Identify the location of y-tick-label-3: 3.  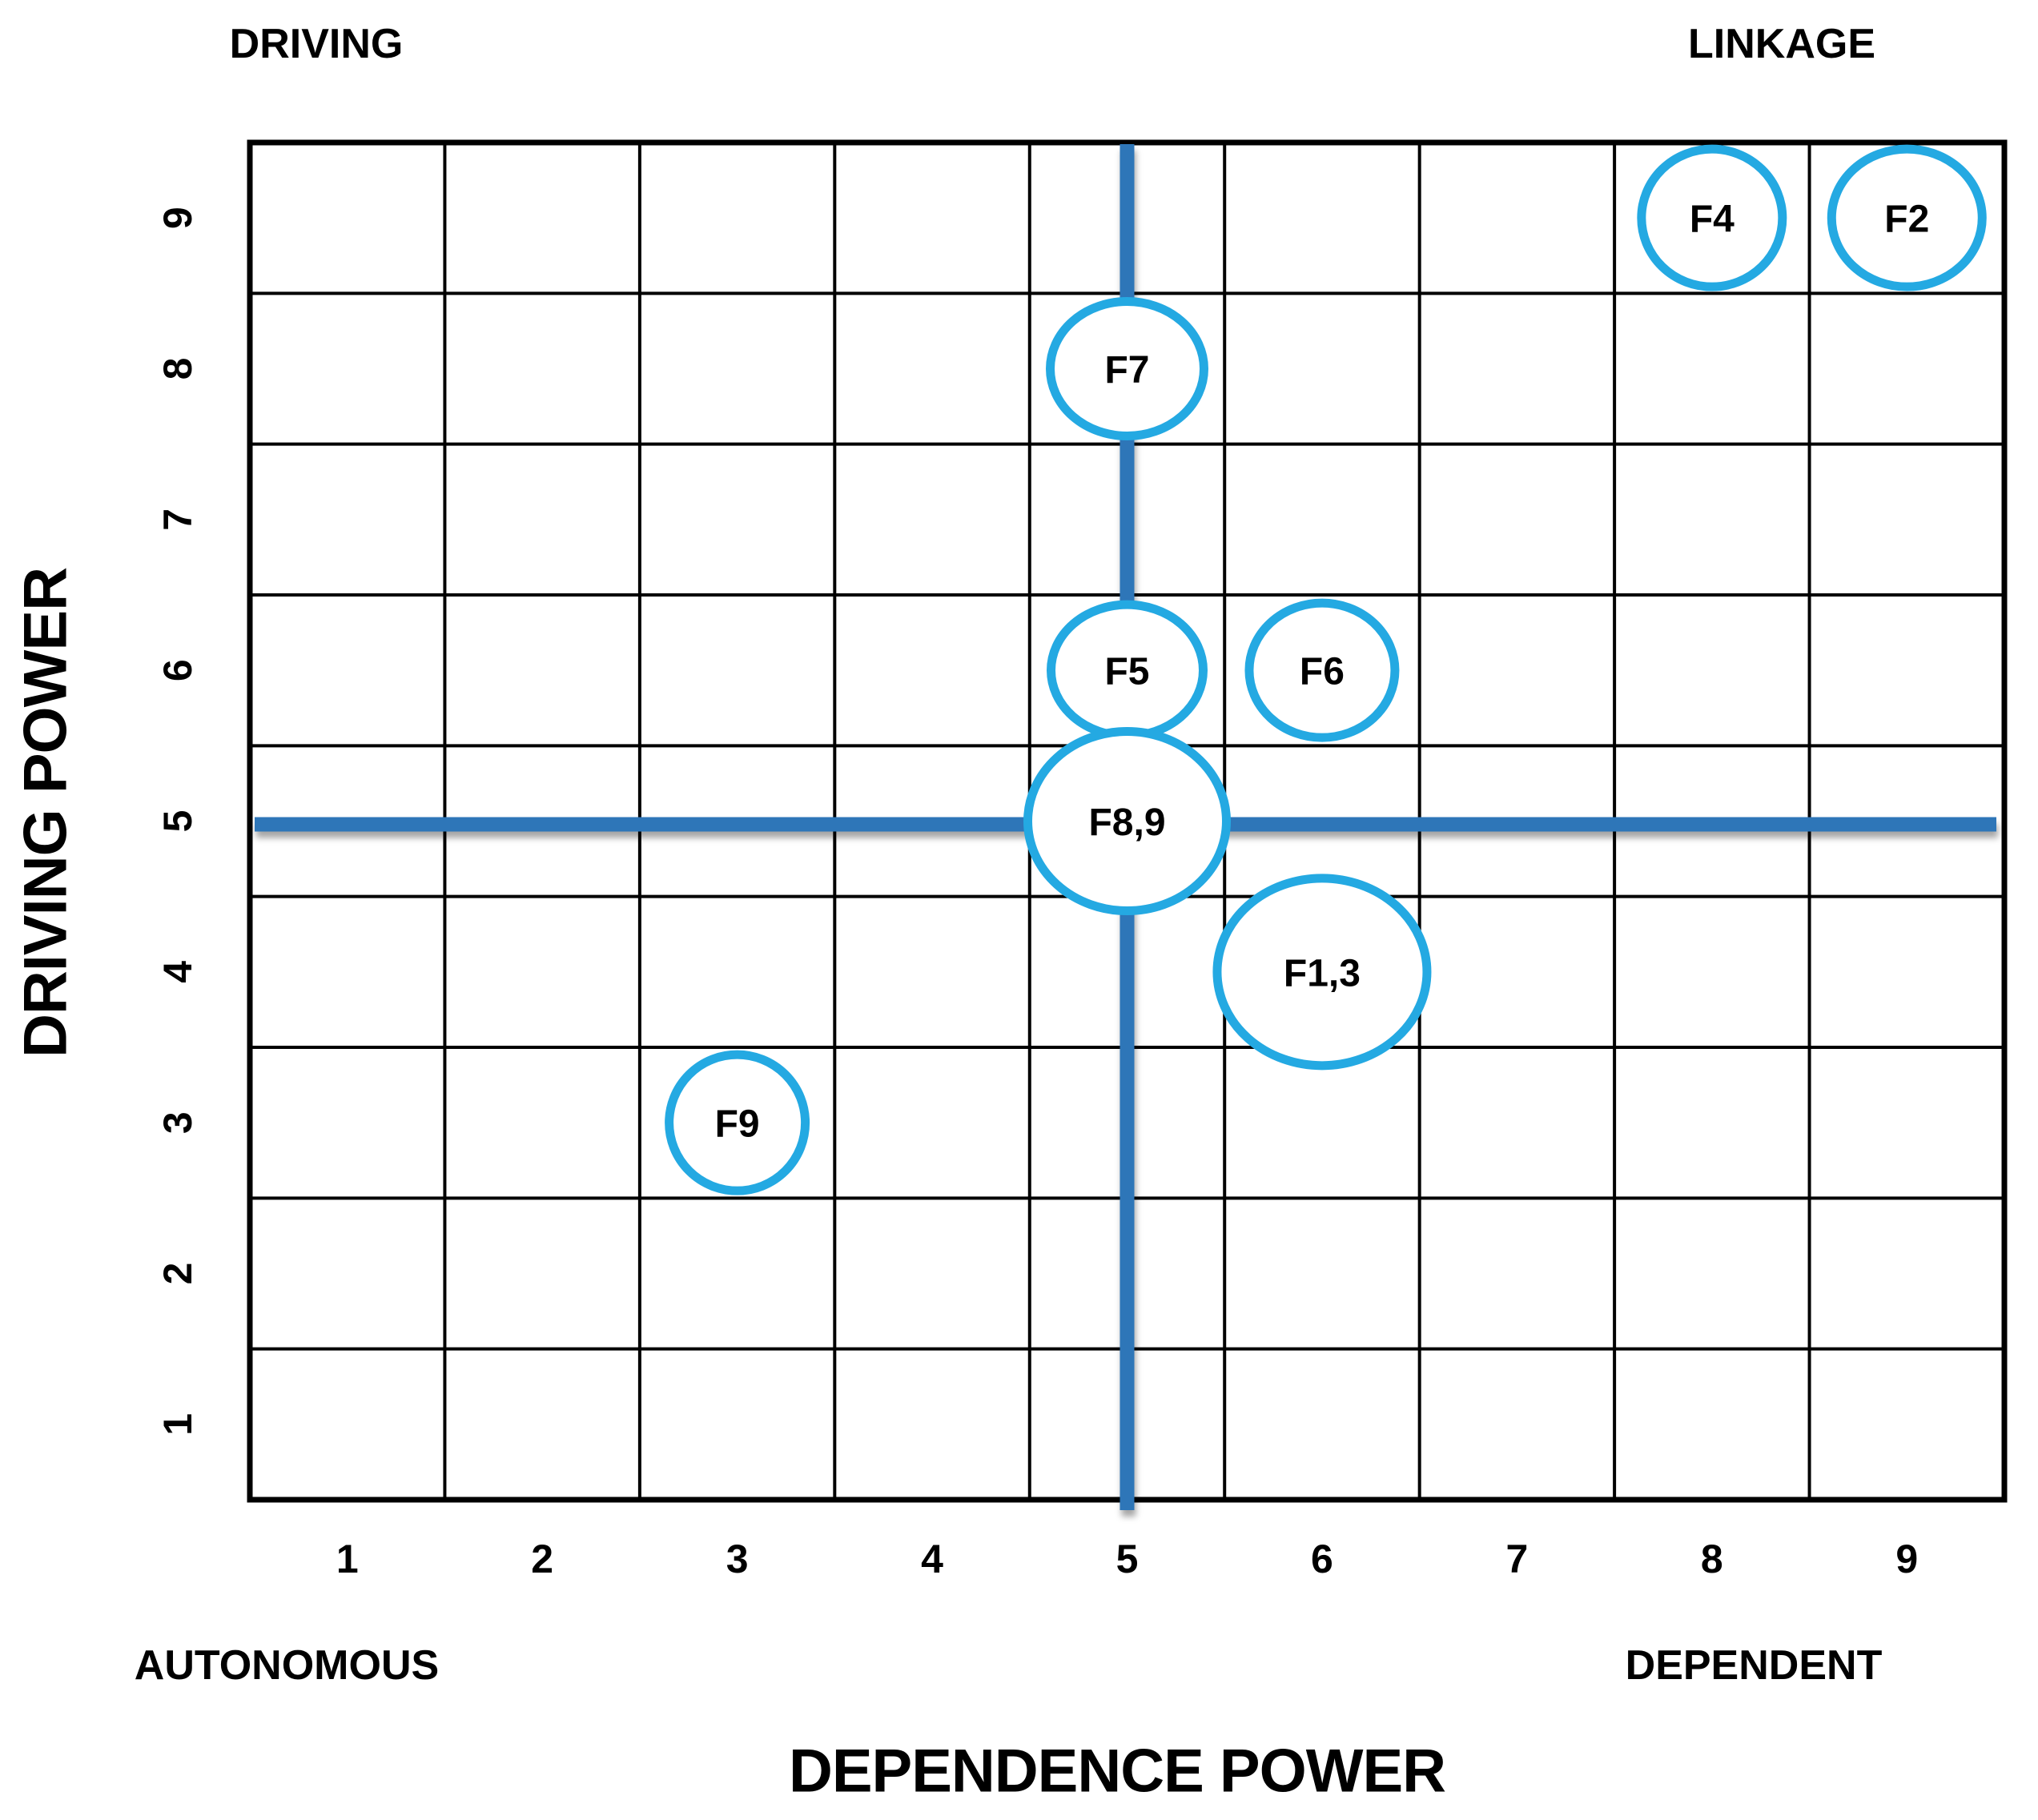
(178, 1122).